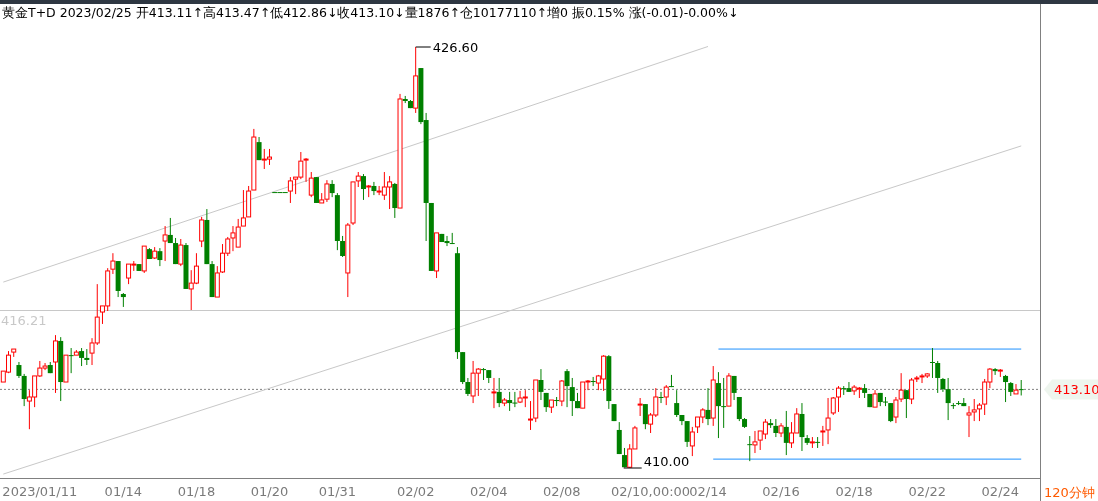 This screenshot has height=501, width=1098. I want to click on x-tick-label: 02/10,00:00, so click(651, 491).